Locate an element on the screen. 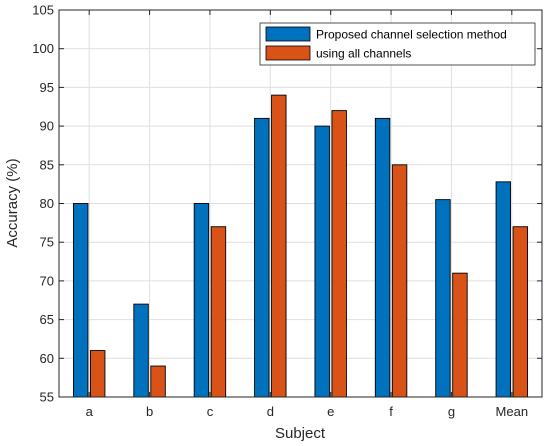  bar-proposed-c is located at coordinates (201, 300).